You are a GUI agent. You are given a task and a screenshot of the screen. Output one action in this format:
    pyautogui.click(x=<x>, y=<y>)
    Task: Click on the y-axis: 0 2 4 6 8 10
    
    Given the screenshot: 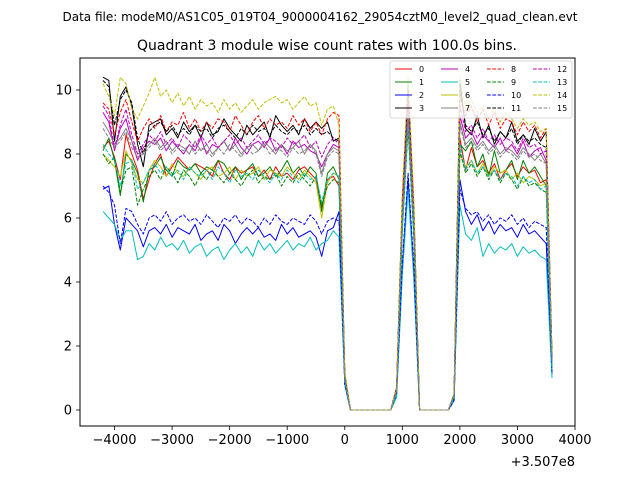 What is the action you would take?
    pyautogui.click(x=67, y=251)
    